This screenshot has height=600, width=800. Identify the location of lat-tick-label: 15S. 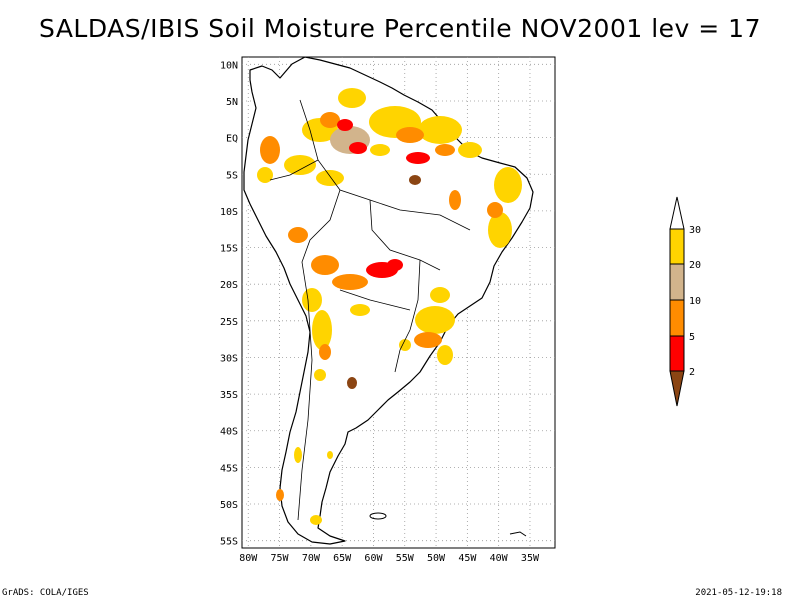
(229, 249).